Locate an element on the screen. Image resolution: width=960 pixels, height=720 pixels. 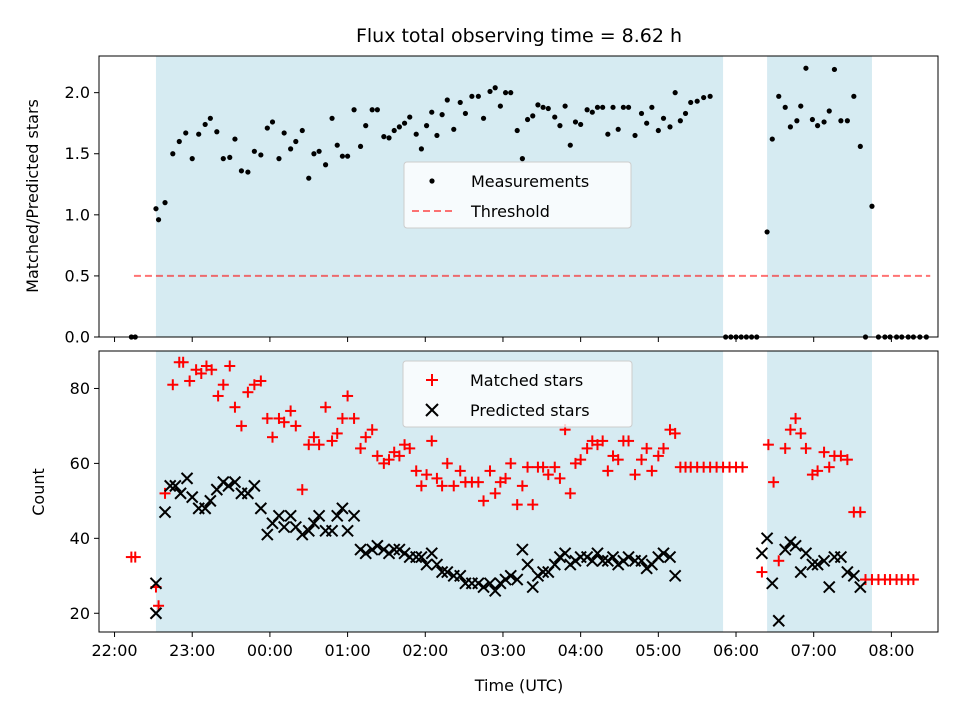
chart-title: Flux total observing time = 8.62 h is located at coordinates (519, 36).